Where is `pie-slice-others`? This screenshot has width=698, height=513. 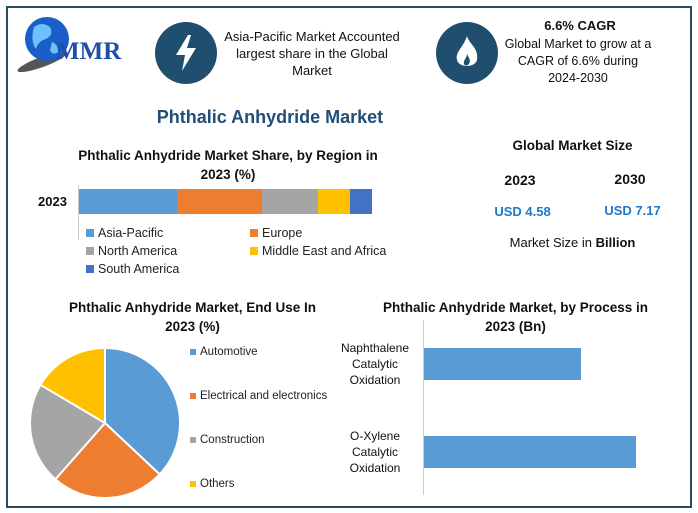 pie-slice-others is located at coordinates (72, 385).